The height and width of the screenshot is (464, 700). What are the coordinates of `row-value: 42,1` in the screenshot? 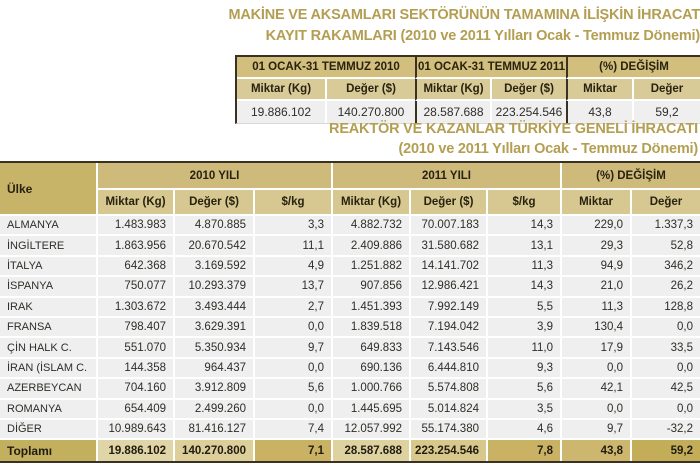 It's located at (595, 389).